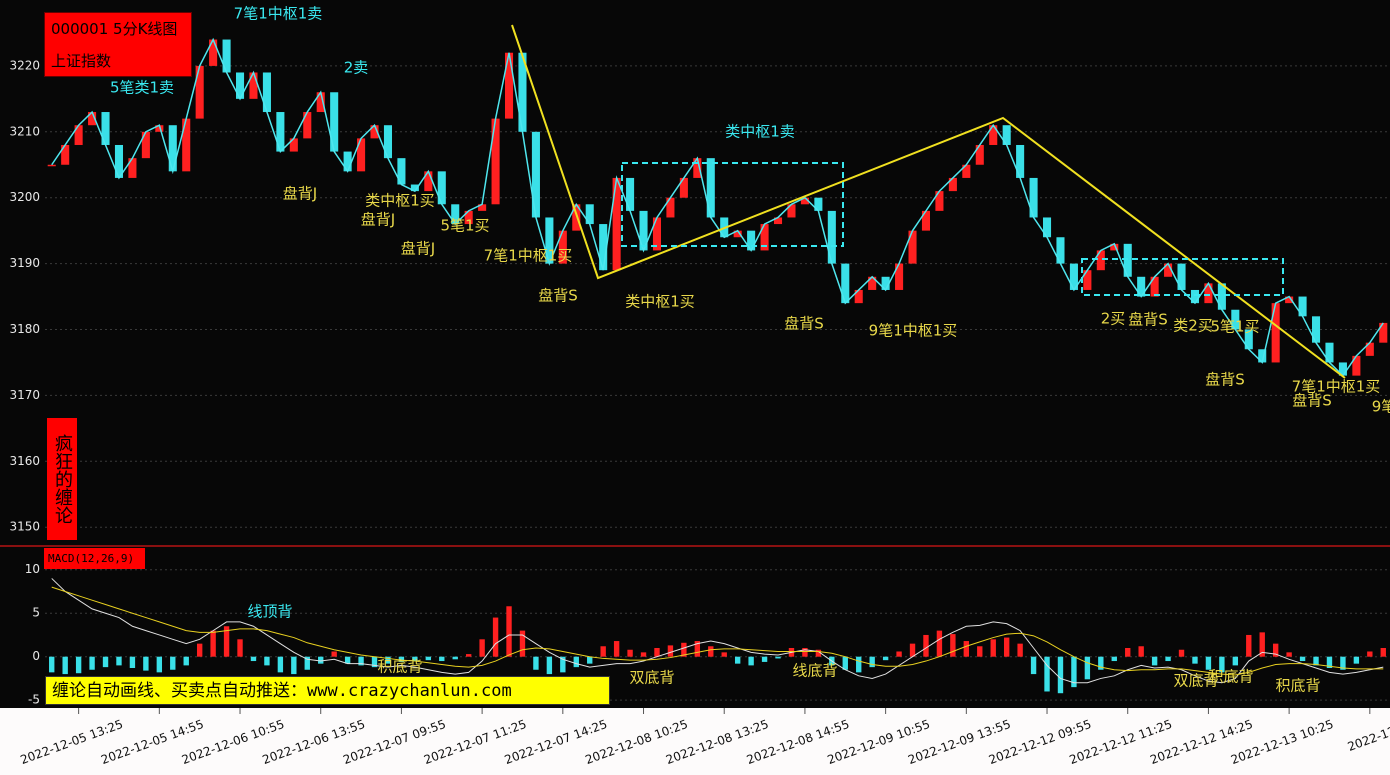  Describe the element at coordinates (34, 700) in the screenshot. I see `y-tick-label: -5` at that location.